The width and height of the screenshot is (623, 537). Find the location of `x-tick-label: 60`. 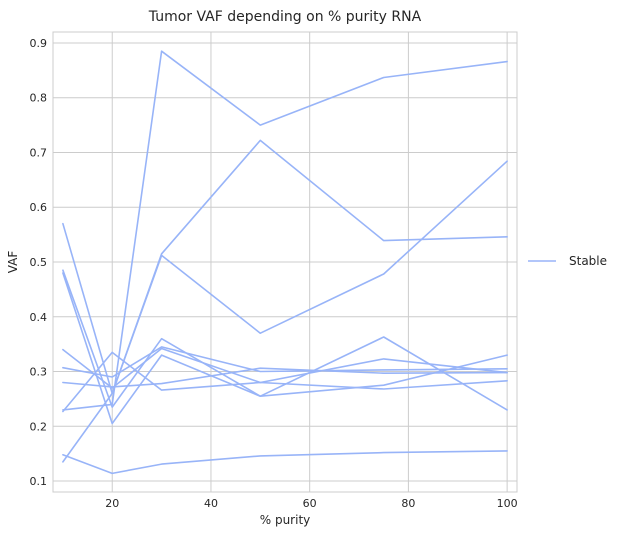

x-tick-label: 60 is located at coordinates (310, 503).